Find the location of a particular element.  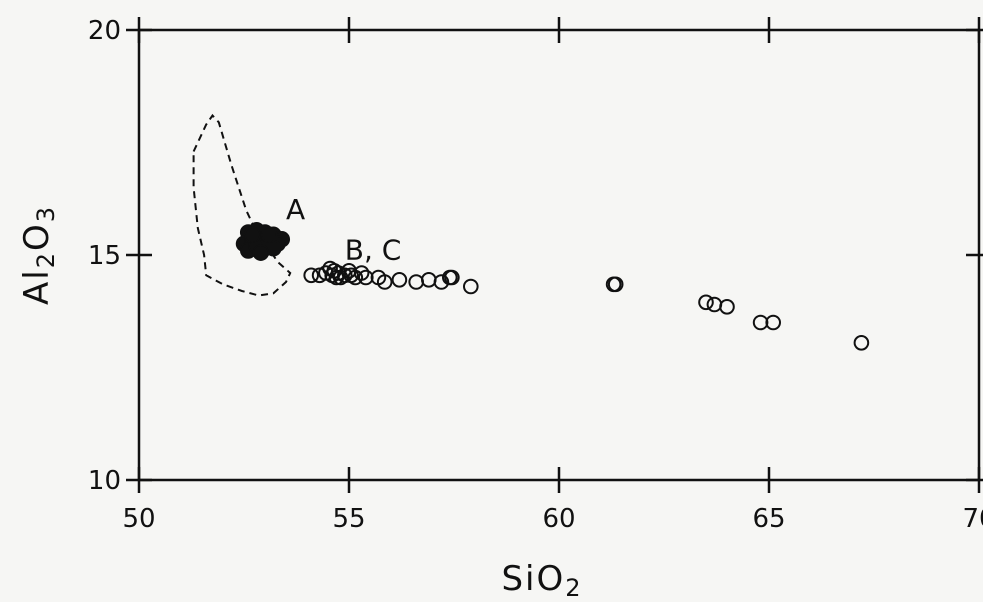

data-points is located at coordinates (552, 286).